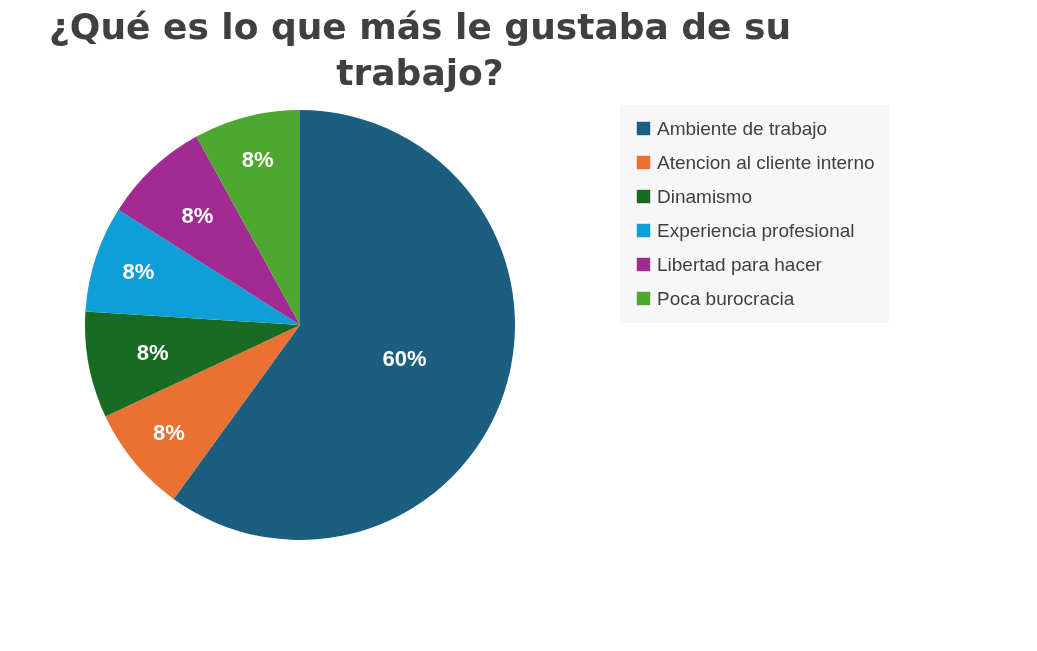 Image resolution: width=1037 pixels, height=651 pixels. Describe the element at coordinates (404, 358) in the screenshot. I see `data-label: 60%` at that location.